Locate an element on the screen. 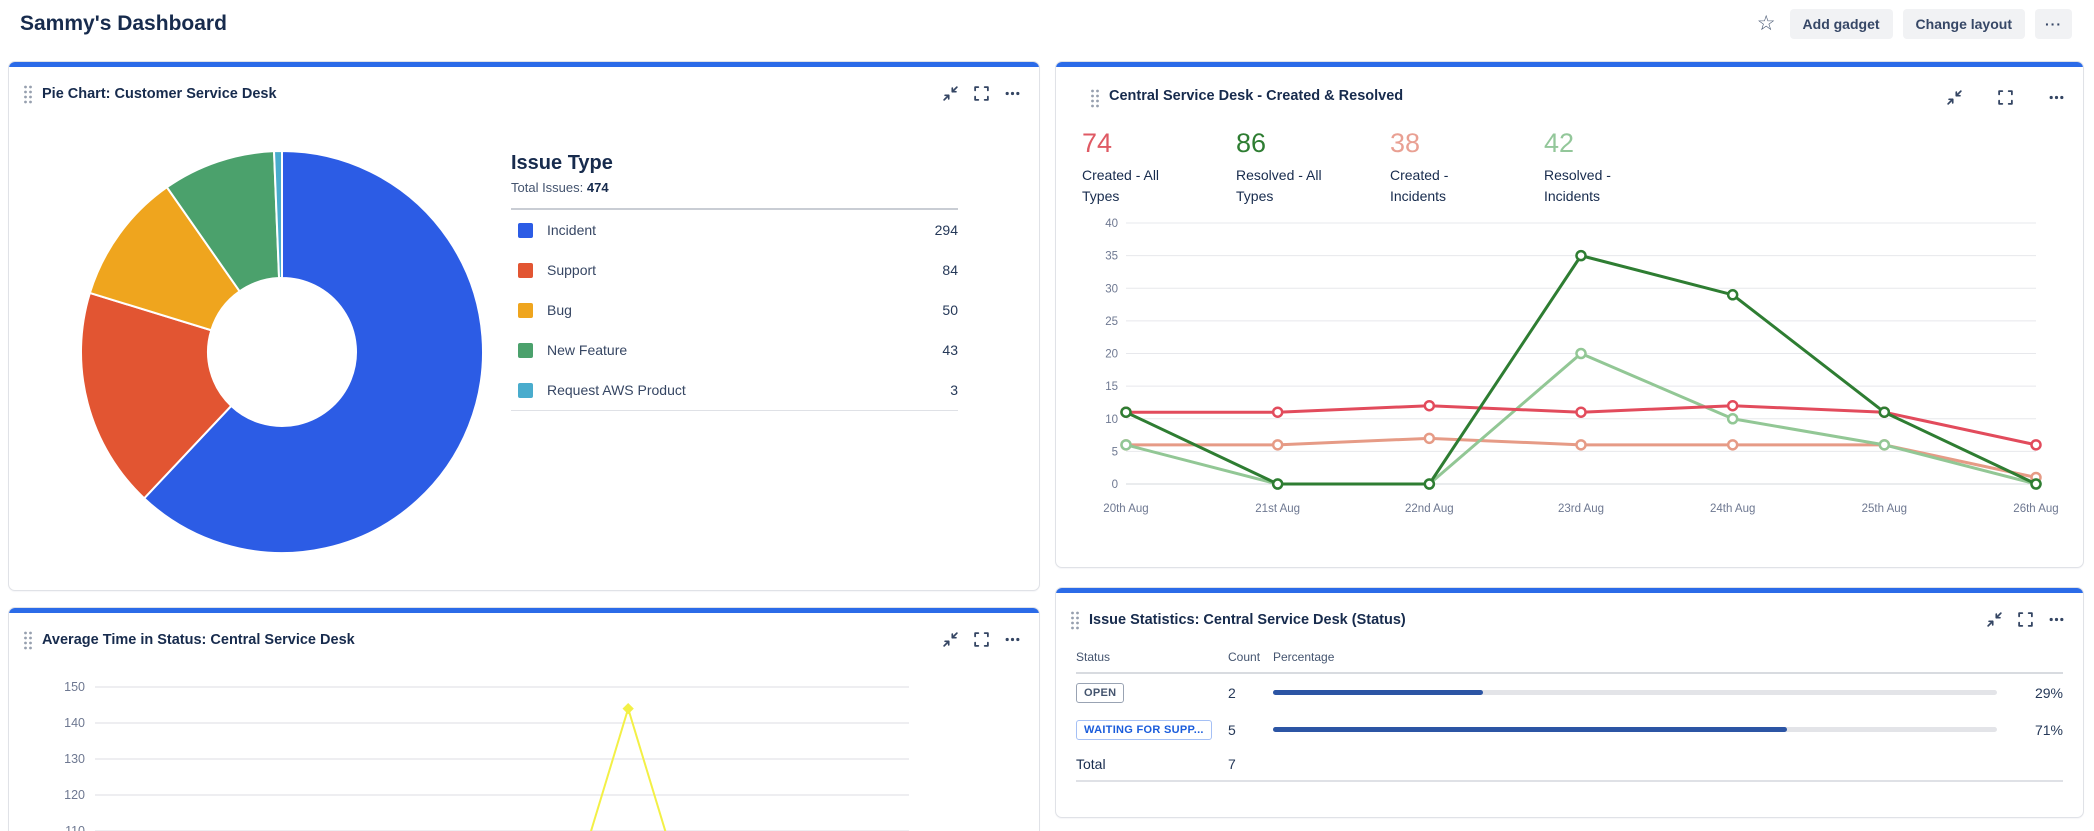  count-value: 2 is located at coordinates (1232, 692).